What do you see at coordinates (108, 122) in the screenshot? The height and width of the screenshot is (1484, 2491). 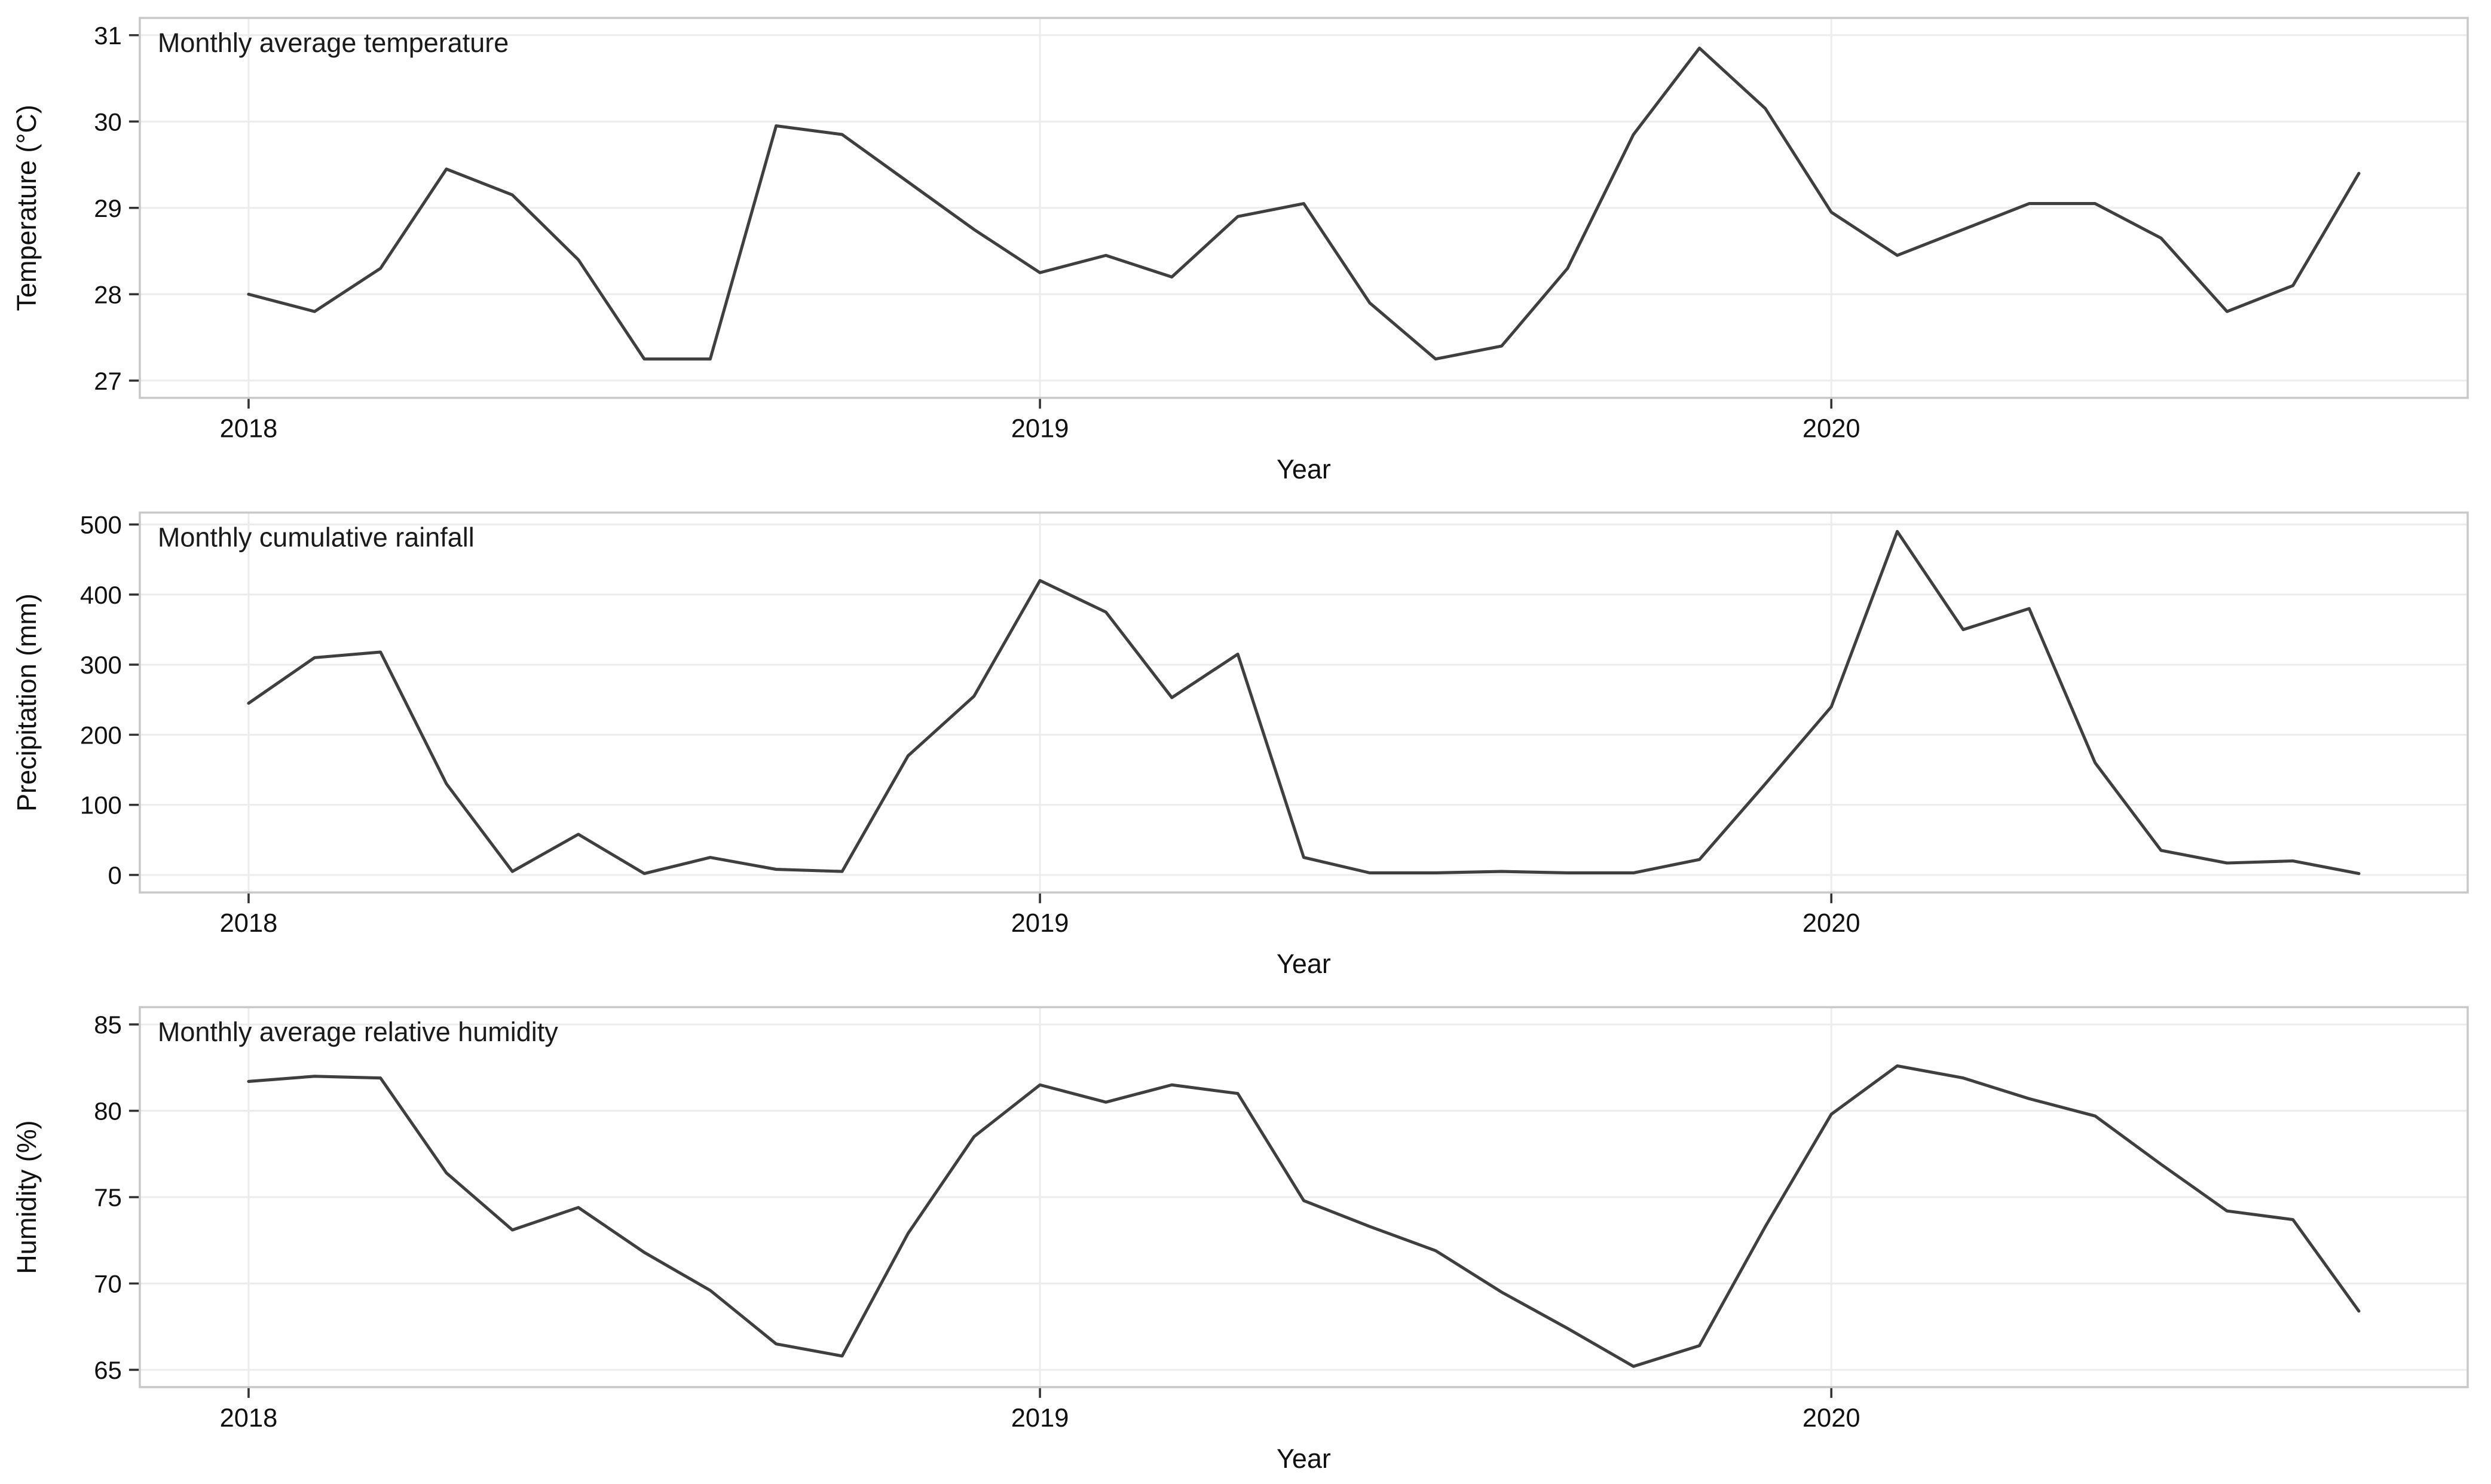 I see `y-tick-label: 30` at bounding box center [108, 122].